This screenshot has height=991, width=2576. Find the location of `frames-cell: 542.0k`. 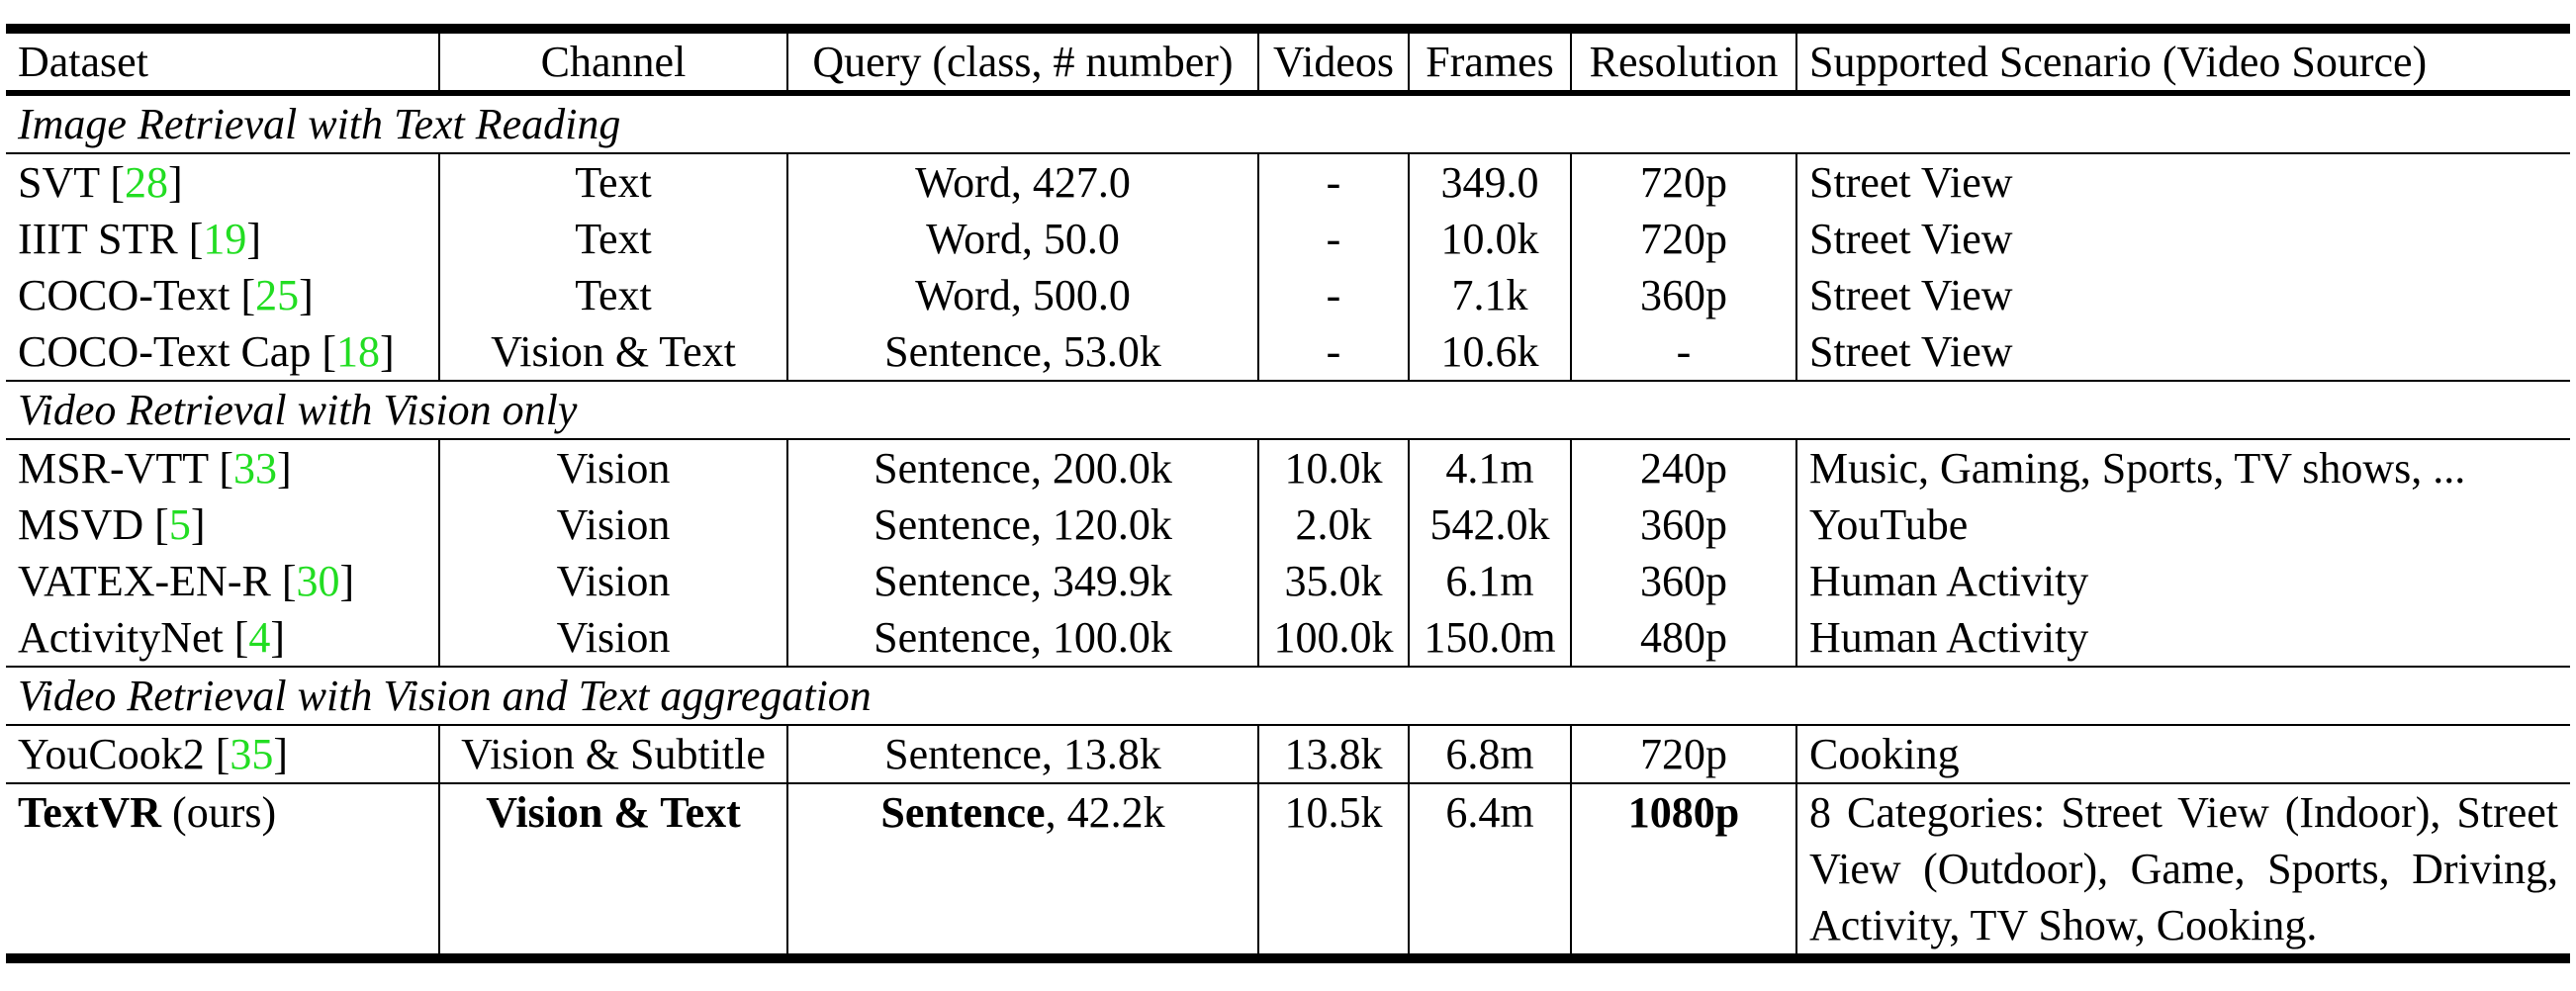

frames-cell: 542.0k is located at coordinates (1490, 524).